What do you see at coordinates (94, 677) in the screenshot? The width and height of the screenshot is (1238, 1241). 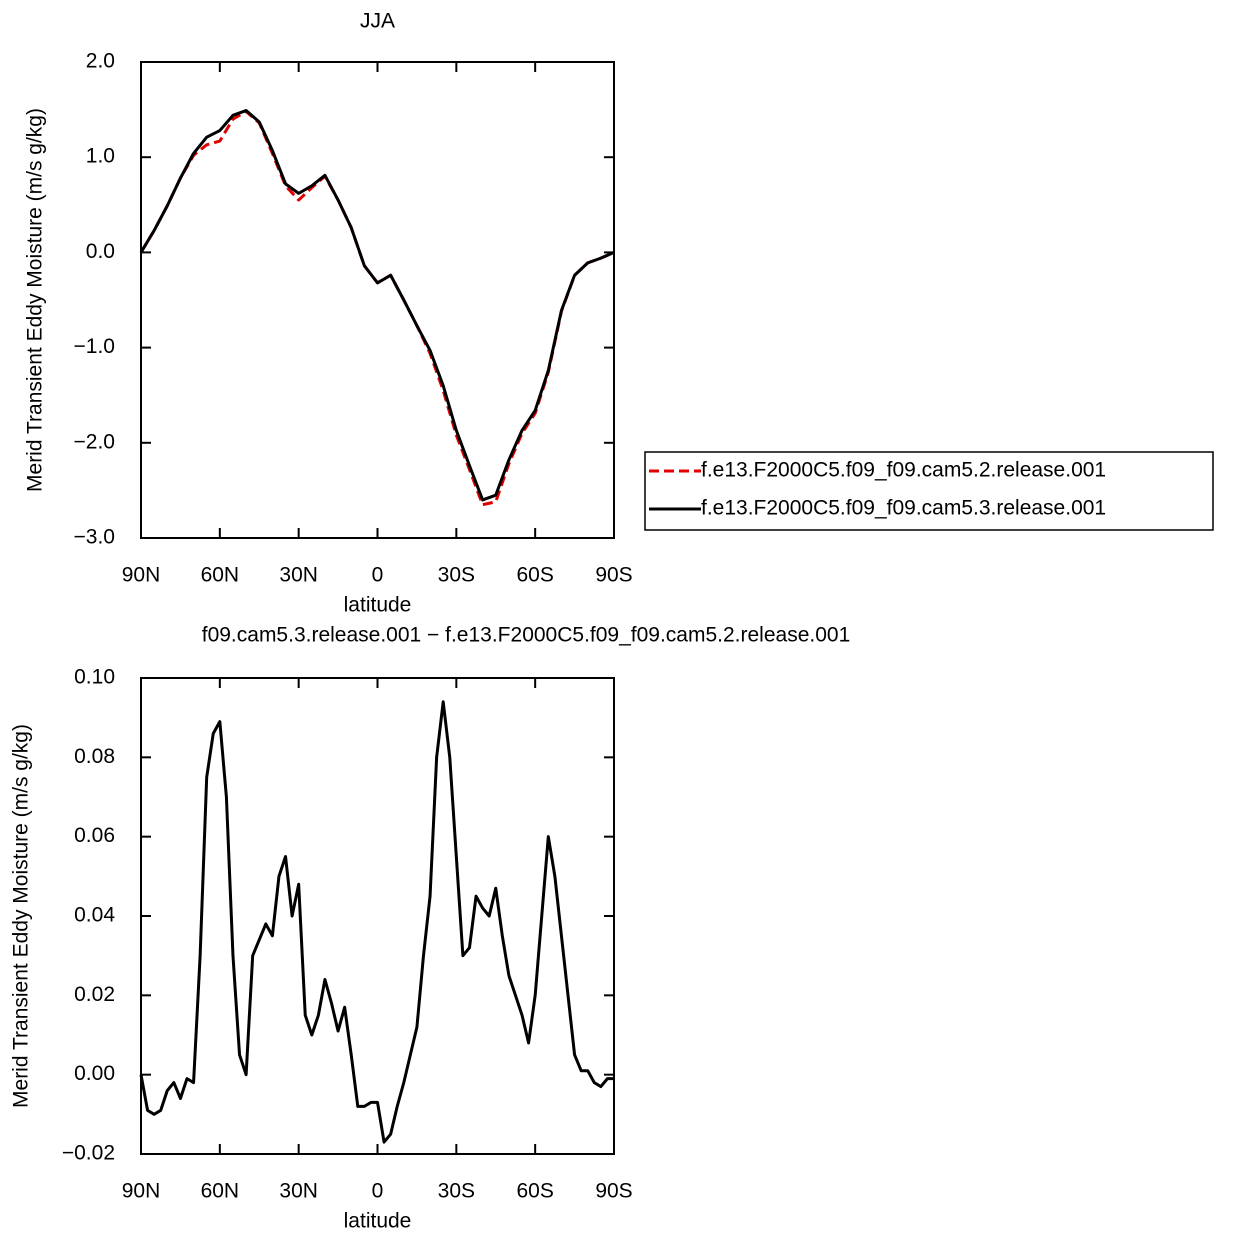 I see `y-tick-label: 0.10` at bounding box center [94, 677].